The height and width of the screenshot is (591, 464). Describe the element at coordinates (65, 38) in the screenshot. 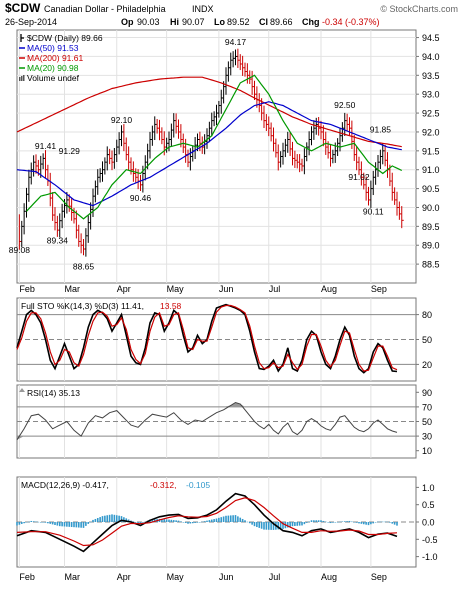

I see `legend-item: $CDW (Daily) 89.66` at that location.